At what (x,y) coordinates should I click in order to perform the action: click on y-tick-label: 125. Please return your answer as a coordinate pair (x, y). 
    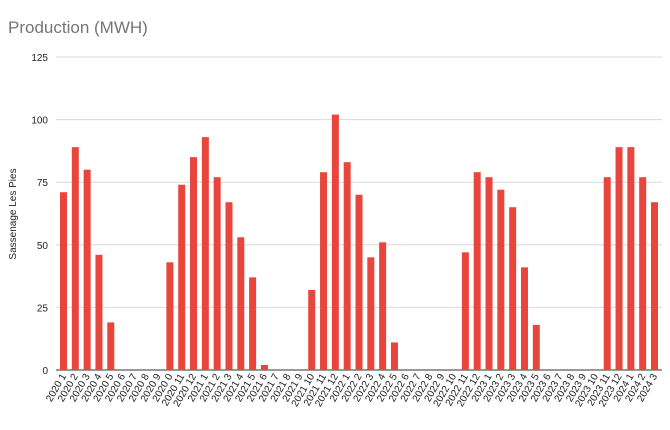
    Looking at the image, I should click on (39, 58).